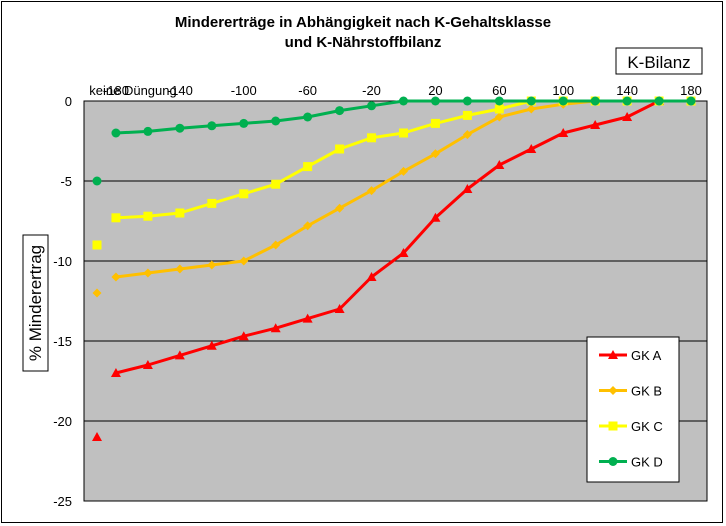  I want to click on no-fertilization-label: keine Düngung, so click(132, 90).